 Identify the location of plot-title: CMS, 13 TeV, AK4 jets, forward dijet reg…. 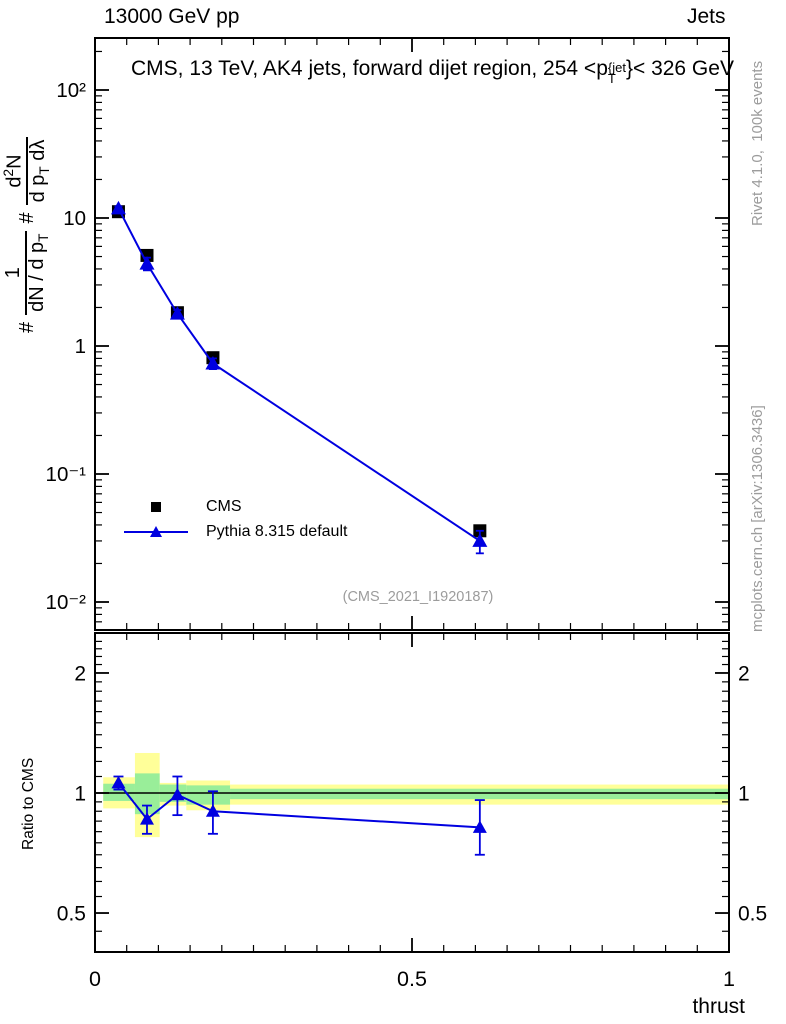
(432, 71).